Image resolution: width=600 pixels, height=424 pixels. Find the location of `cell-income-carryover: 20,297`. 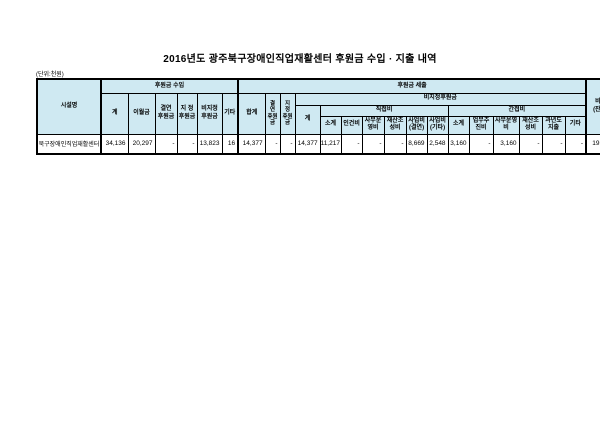

cell-income-carryover: 20,297 is located at coordinates (141, 144).